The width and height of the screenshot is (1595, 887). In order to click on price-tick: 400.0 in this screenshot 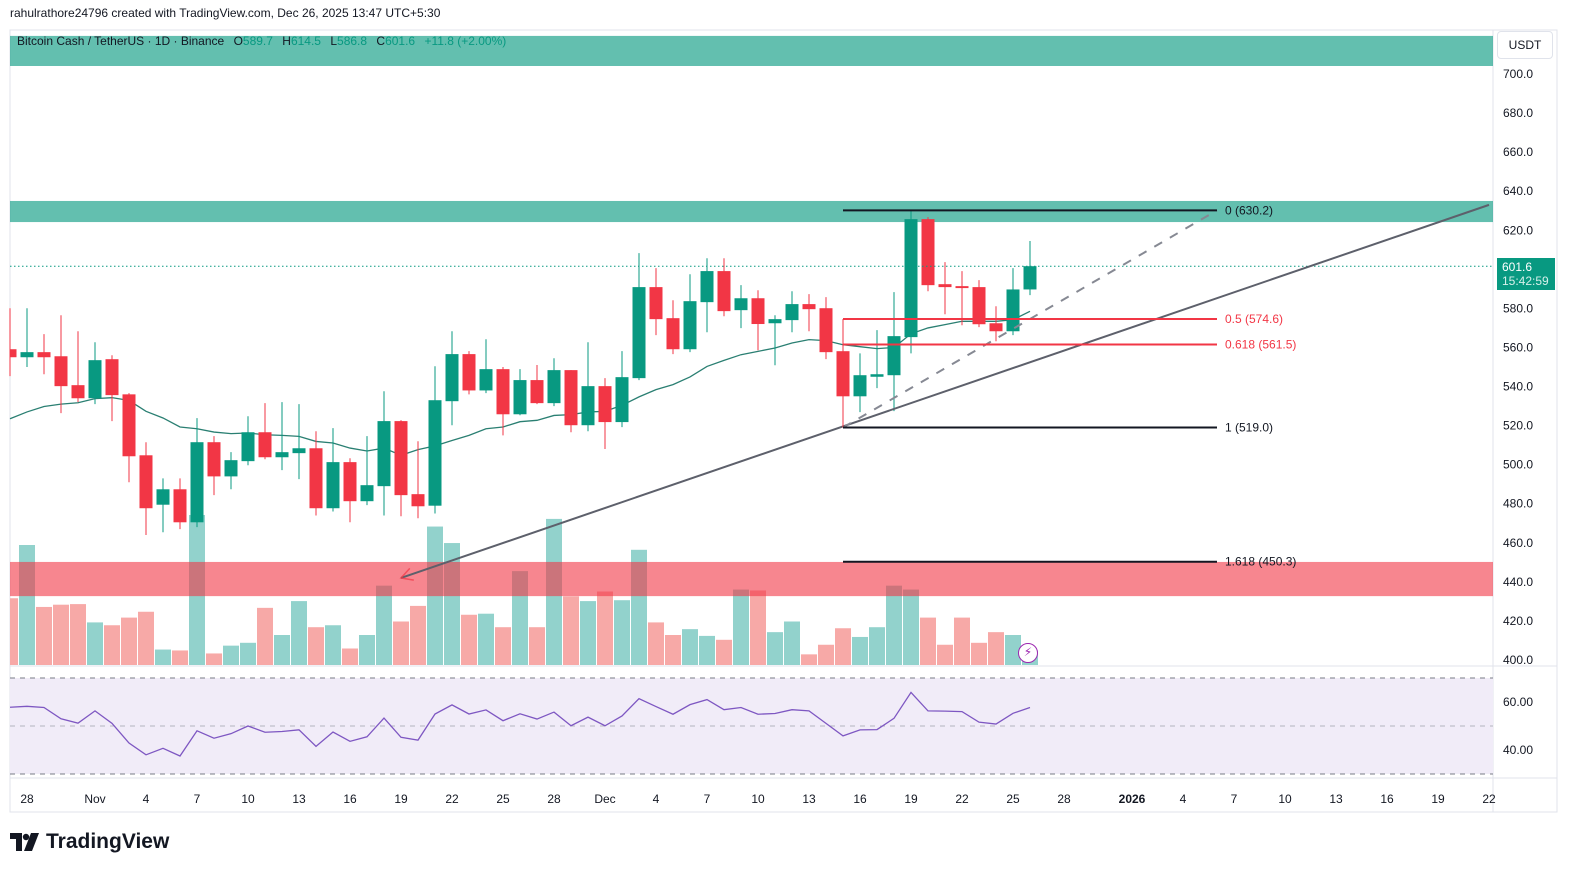, I will do `click(1518, 660)`.